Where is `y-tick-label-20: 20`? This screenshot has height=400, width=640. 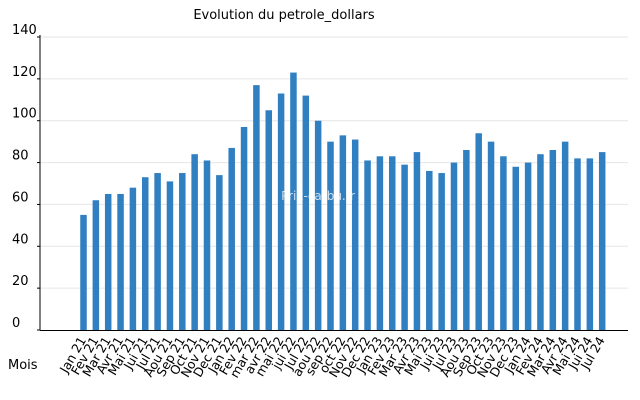
y-tick-label-20: 20 is located at coordinates (20, 281).